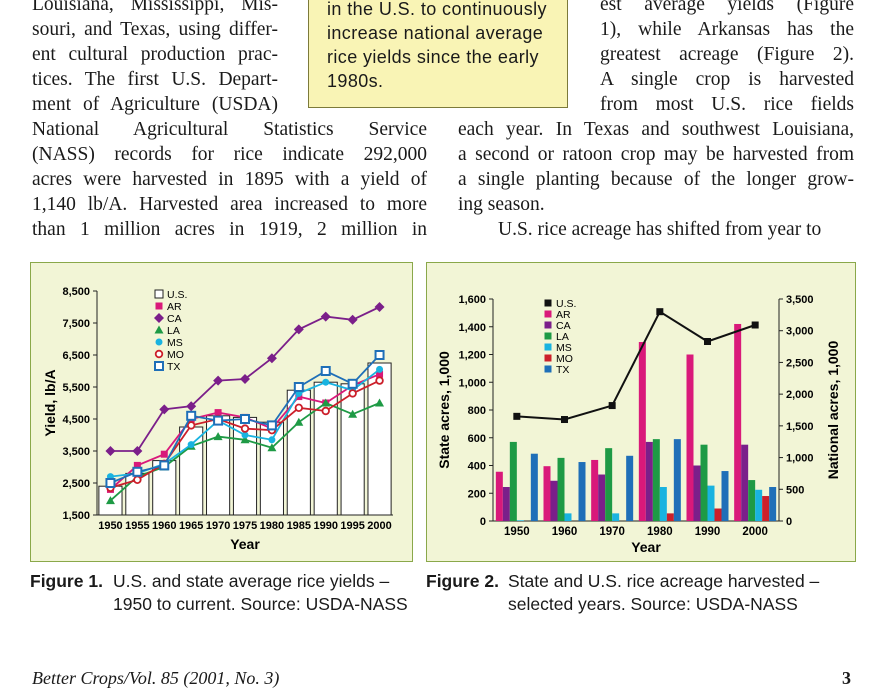  Describe the element at coordinates (245, 544) in the screenshot. I see `x-axis-label: Year` at that location.